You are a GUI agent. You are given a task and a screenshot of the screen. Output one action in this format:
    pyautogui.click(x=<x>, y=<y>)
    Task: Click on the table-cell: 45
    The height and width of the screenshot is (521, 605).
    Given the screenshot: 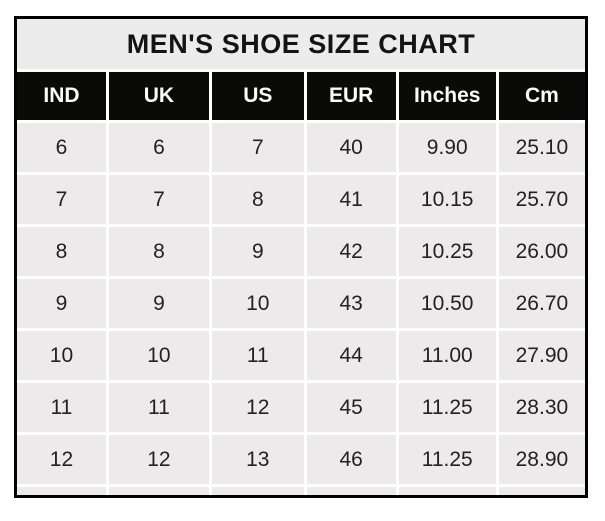 What is the action you would take?
    pyautogui.click(x=351, y=407)
    